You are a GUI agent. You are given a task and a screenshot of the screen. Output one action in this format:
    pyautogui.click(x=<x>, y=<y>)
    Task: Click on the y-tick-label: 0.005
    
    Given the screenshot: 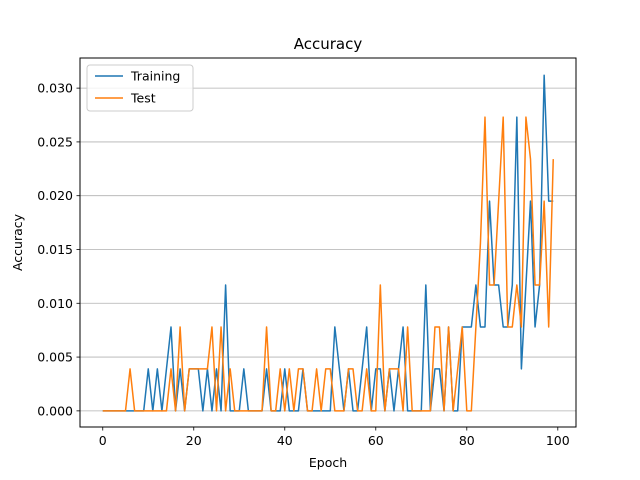 What is the action you would take?
    pyautogui.click(x=55, y=357)
    